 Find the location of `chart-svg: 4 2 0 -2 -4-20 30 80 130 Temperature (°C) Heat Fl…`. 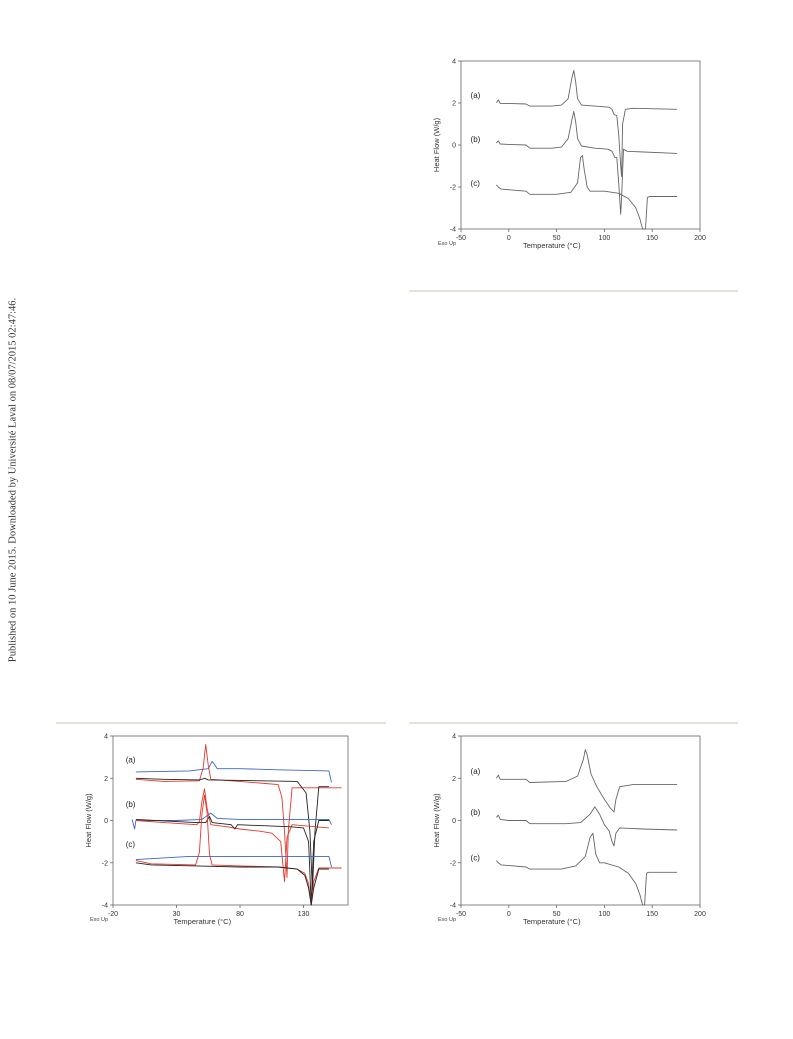

chart-svg: 4 2 0 -2 -4-20 30 80 130 Temperature (°C) Heat Fl… is located at coordinates (216, 830).